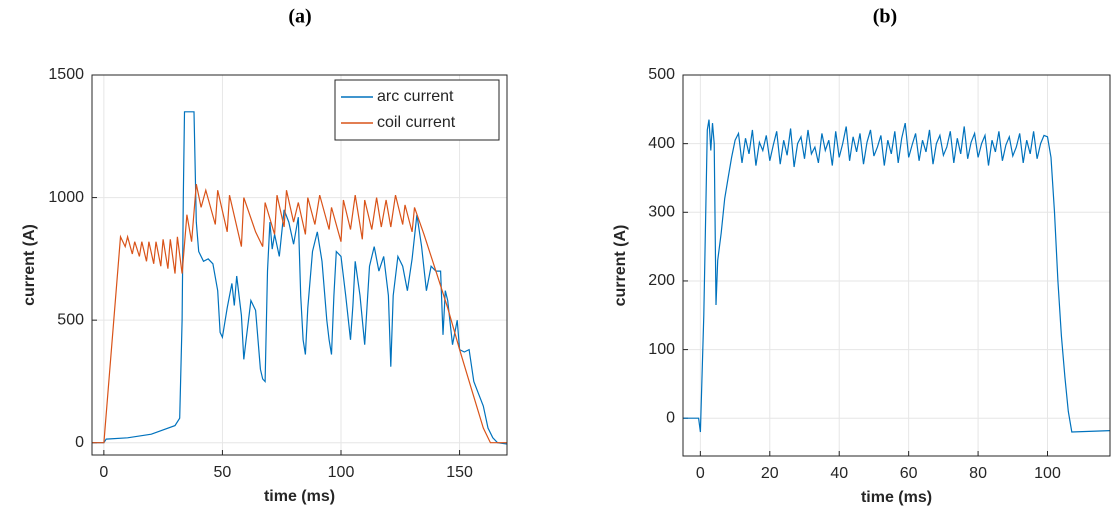  What do you see at coordinates (417, 110) in the screenshot?
I see `legend-box` at bounding box center [417, 110].